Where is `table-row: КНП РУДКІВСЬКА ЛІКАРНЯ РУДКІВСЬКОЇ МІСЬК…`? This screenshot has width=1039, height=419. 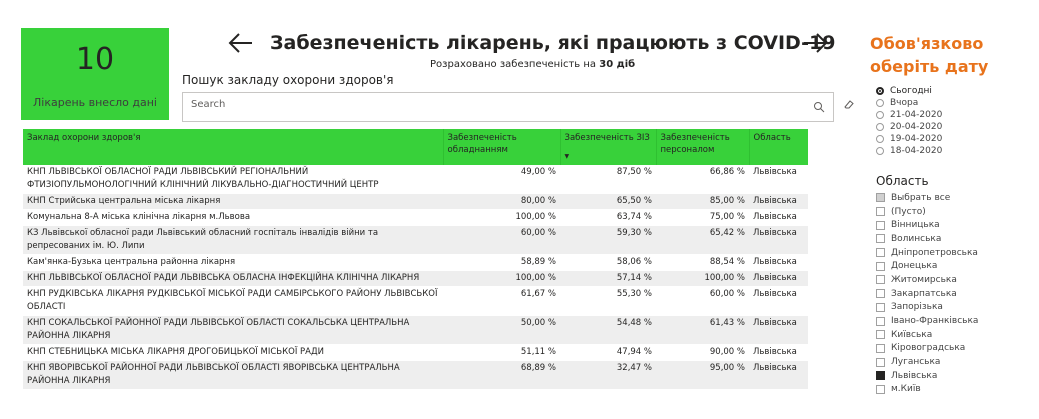
table-row: КНП РУДКІВСЬКА ЛІКАРНЯ РУДКІВСЬКОЇ МІСЬК… is located at coordinates (415, 301).